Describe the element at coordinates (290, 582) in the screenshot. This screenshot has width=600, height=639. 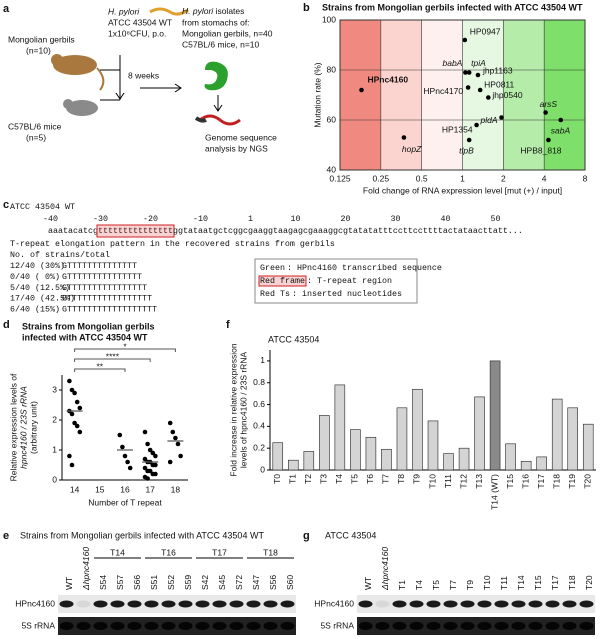
I see `lane-label: S60` at that location.